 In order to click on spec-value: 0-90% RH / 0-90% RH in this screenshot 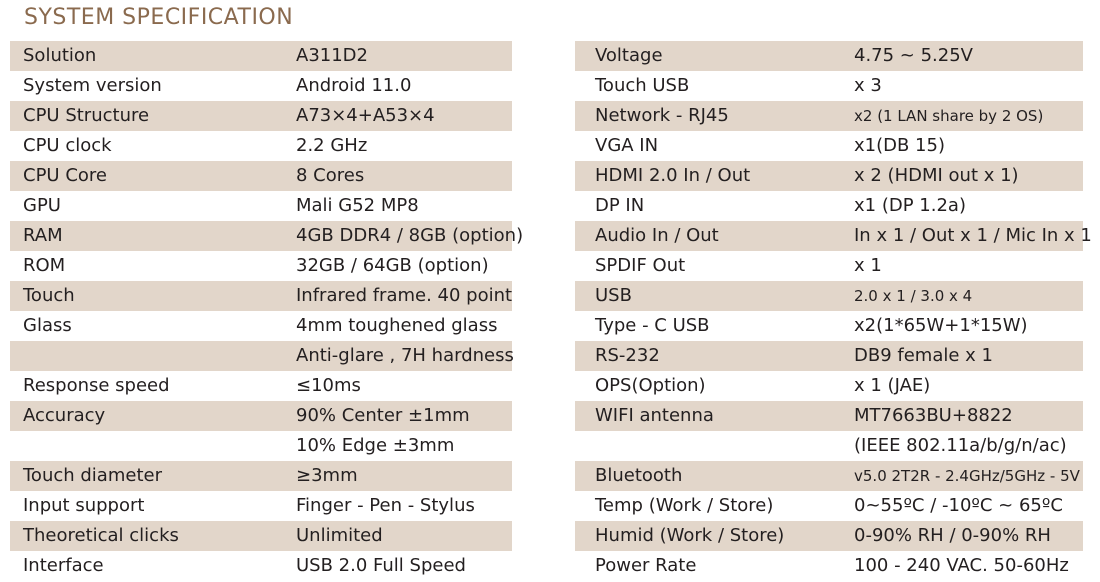, I will do `click(952, 535)`.